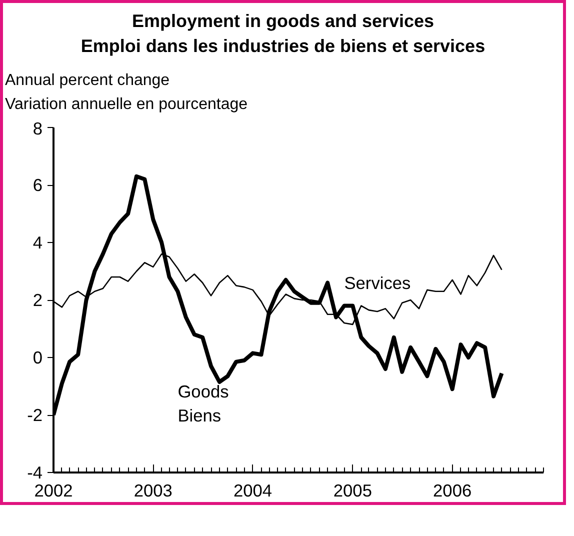  What do you see at coordinates (204, 404) in the screenshot?
I see `series-label: Goods Biens` at bounding box center [204, 404].